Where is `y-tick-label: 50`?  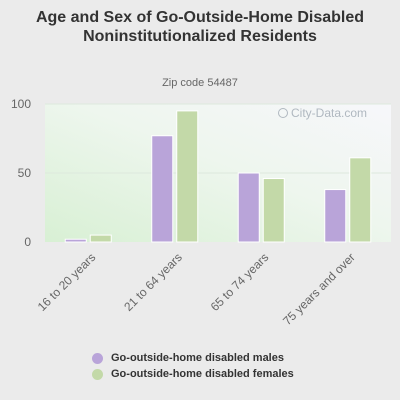
y-tick-label: 50 is located at coordinates (25, 173).